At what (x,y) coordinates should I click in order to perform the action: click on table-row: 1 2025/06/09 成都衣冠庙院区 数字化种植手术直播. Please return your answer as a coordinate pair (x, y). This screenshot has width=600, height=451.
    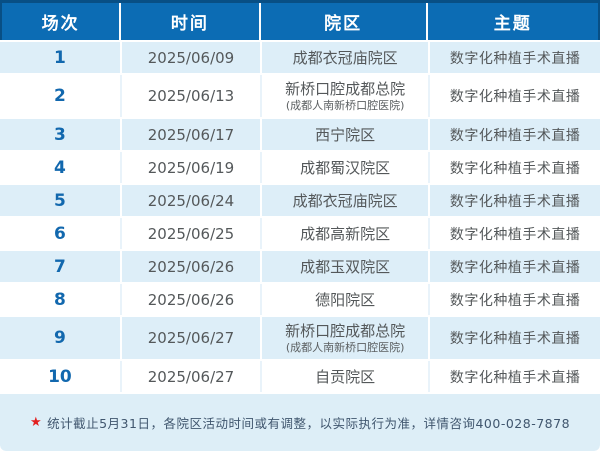
    Looking at the image, I should click on (300, 56).